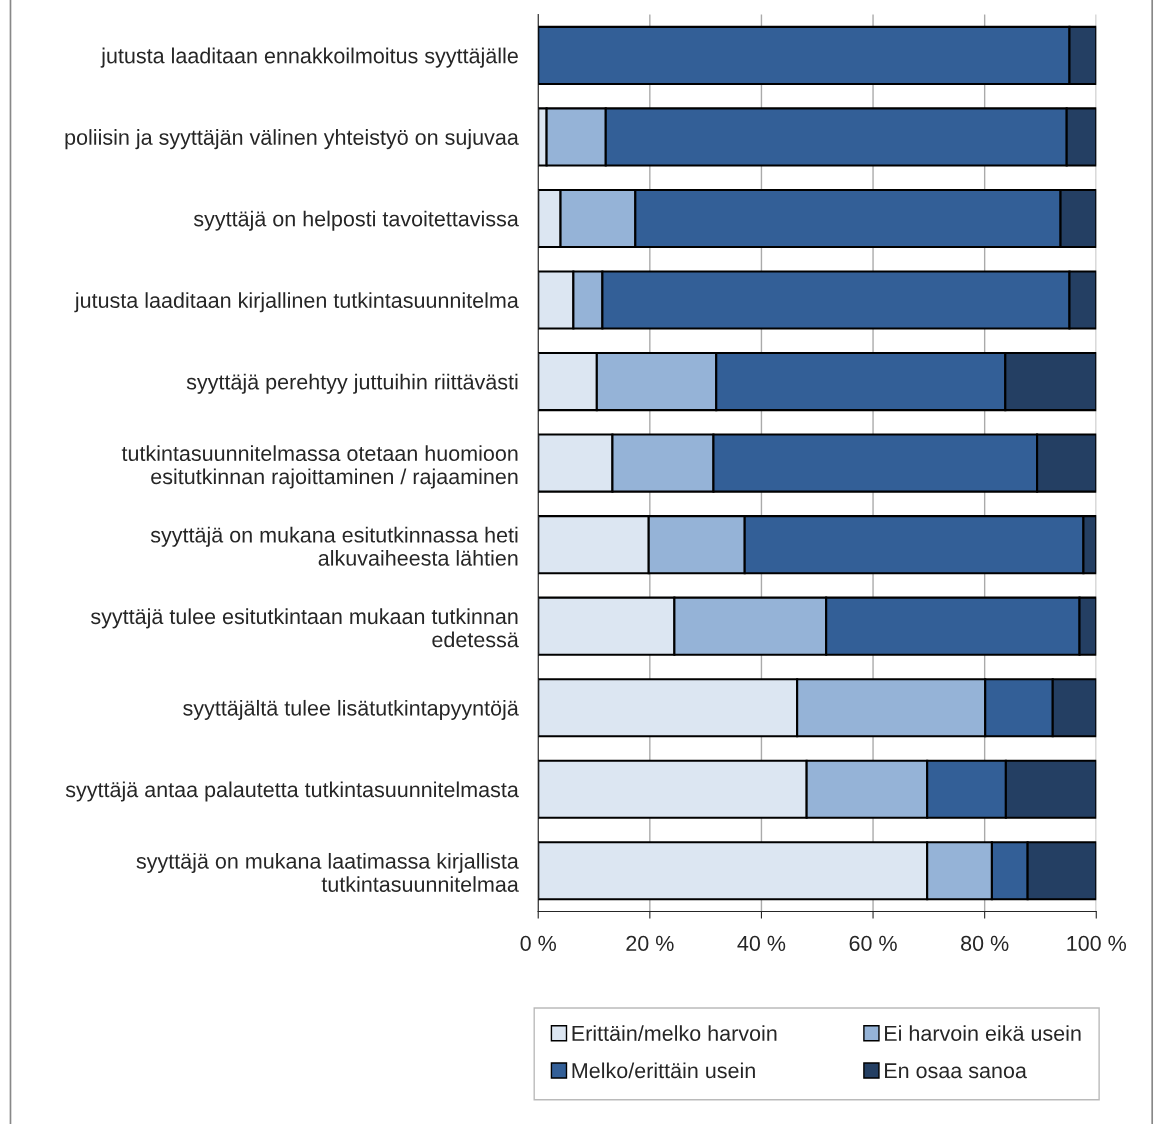 Image resolution: width=1165 pixels, height=1124 pixels. What do you see at coordinates (292, 791) in the screenshot?
I see `y-tick-label: syyttäjä antaa palautetta tutkintasuunnitelmasta` at bounding box center [292, 791].